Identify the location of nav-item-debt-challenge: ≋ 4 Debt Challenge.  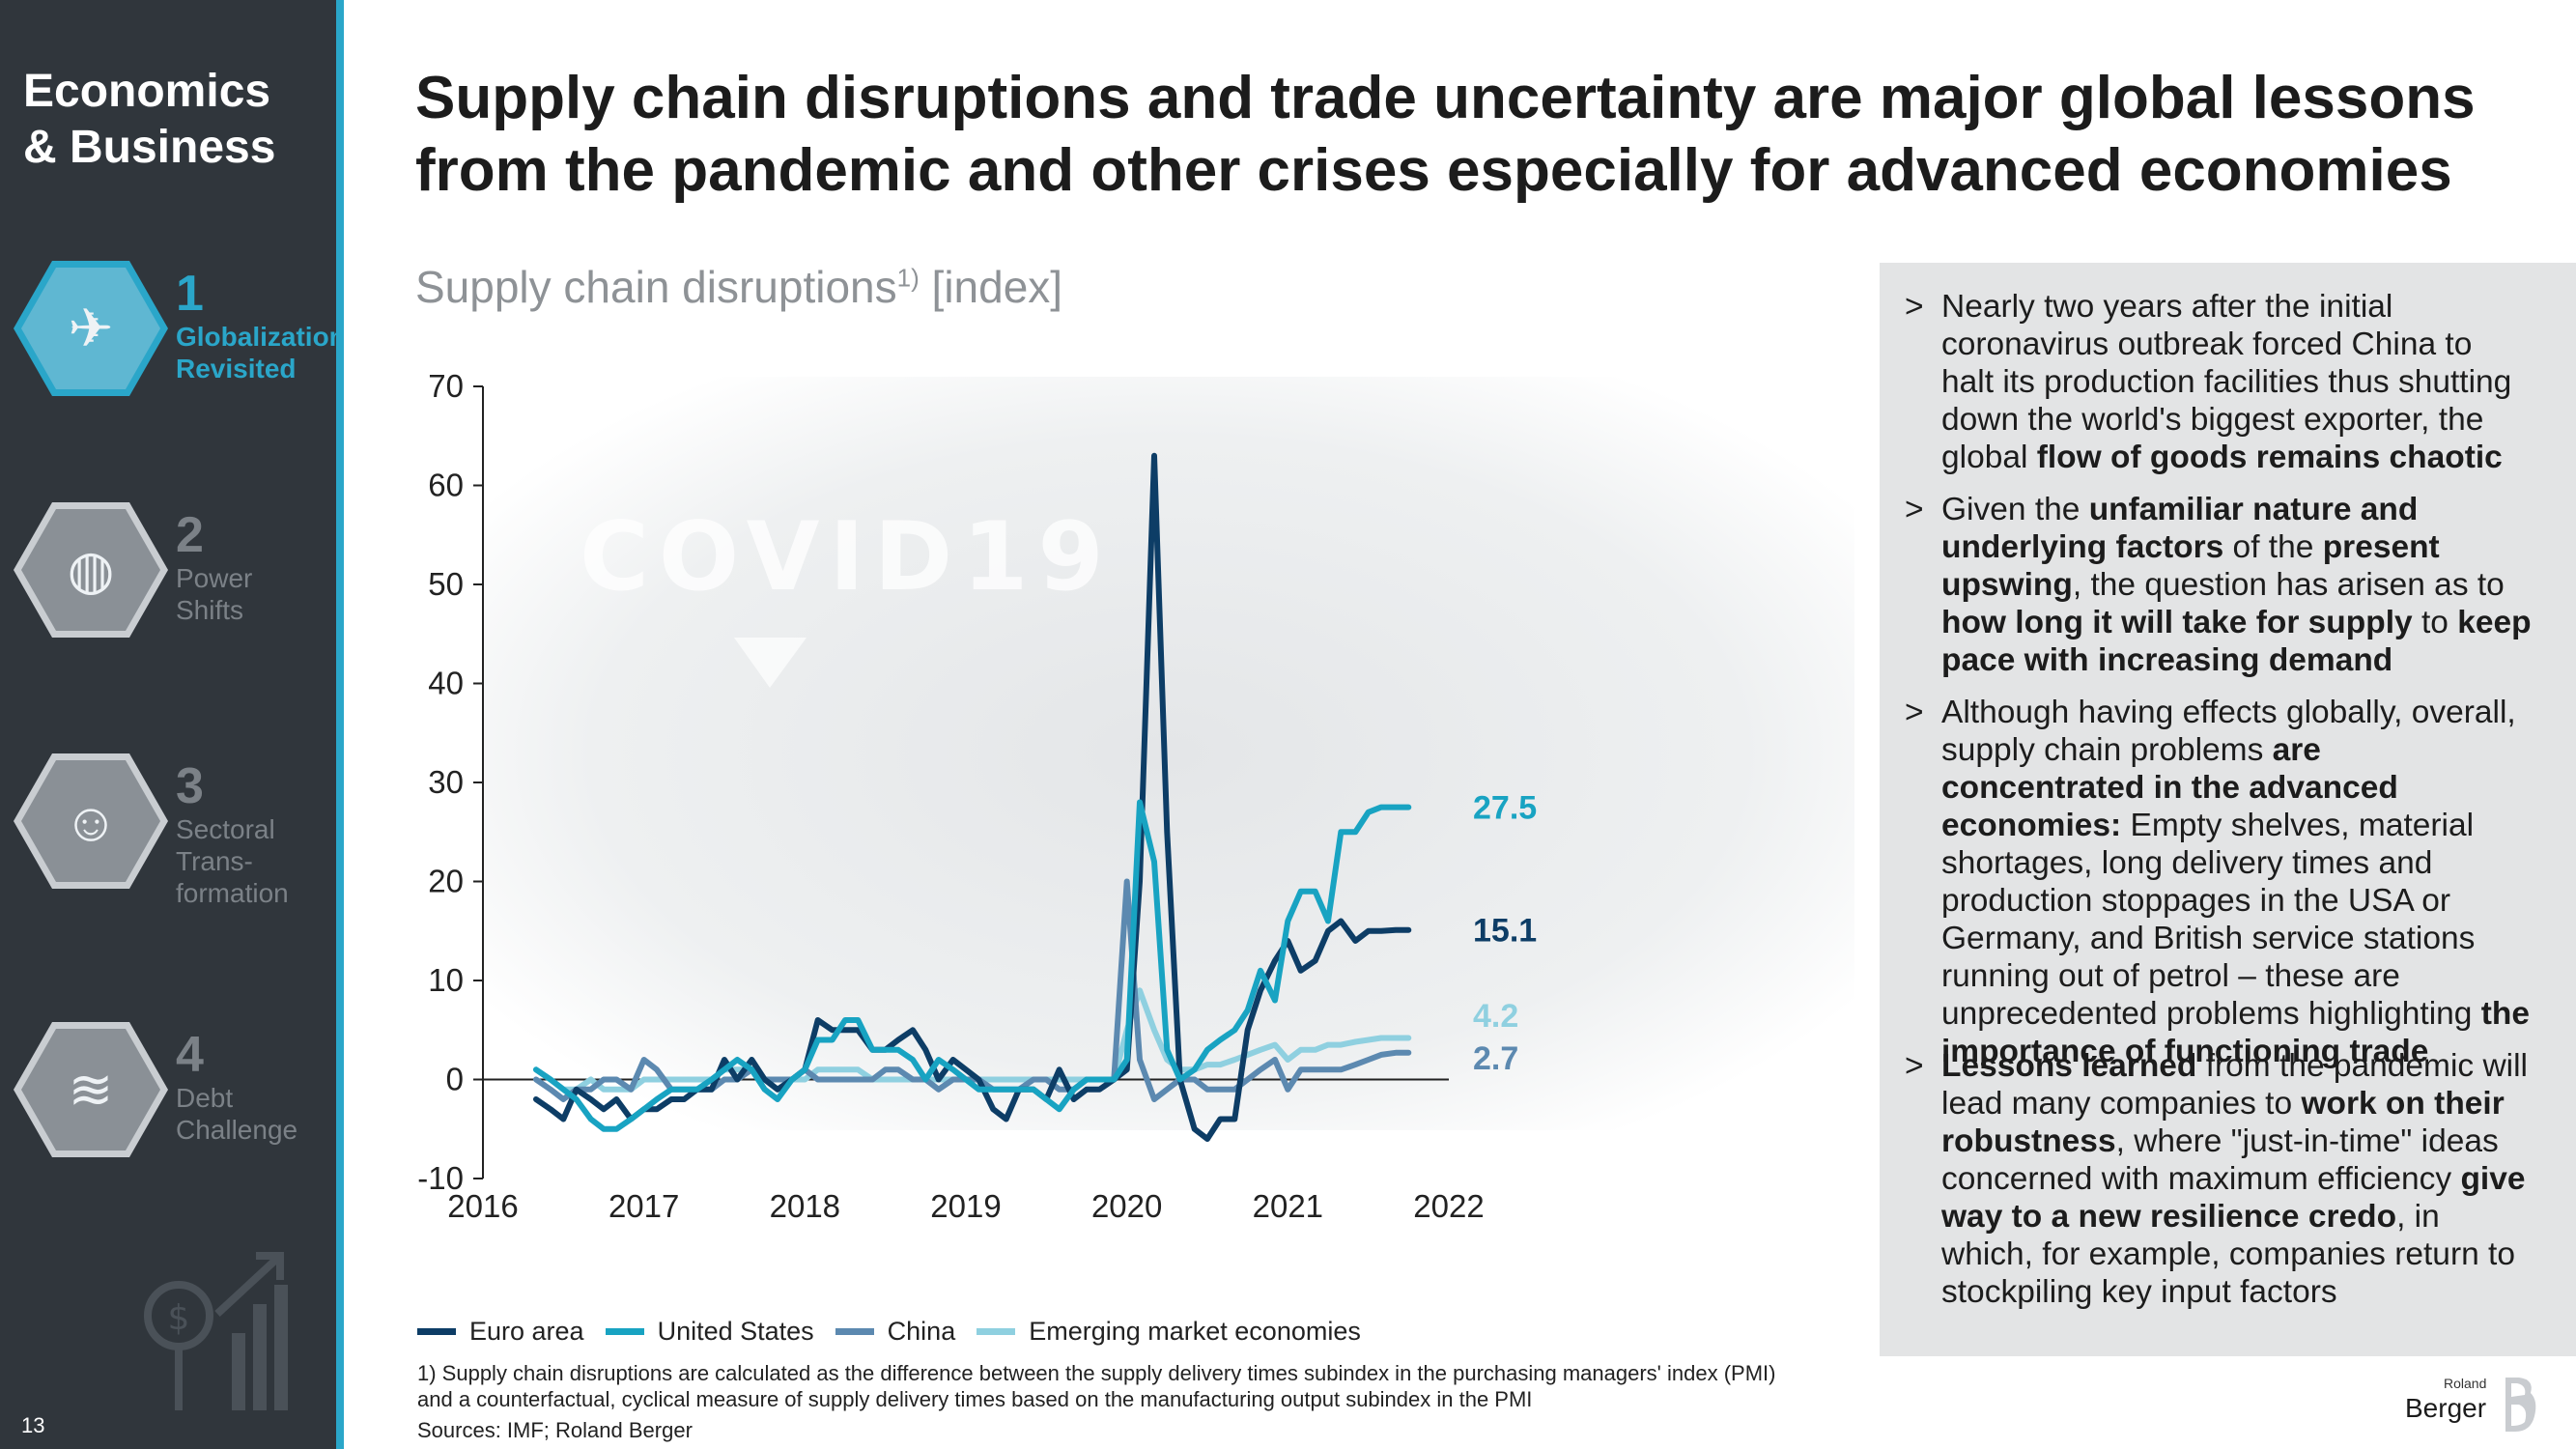
(168, 1104).